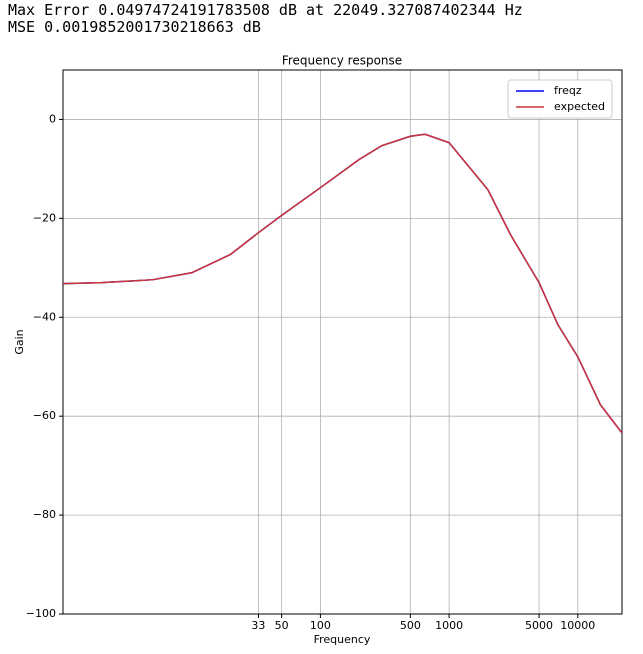 This screenshot has width=643, height=654. What do you see at coordinates (41, 613) in the screenshot?
I see `y-tick-label: −100` at bounding box center [41, 613].